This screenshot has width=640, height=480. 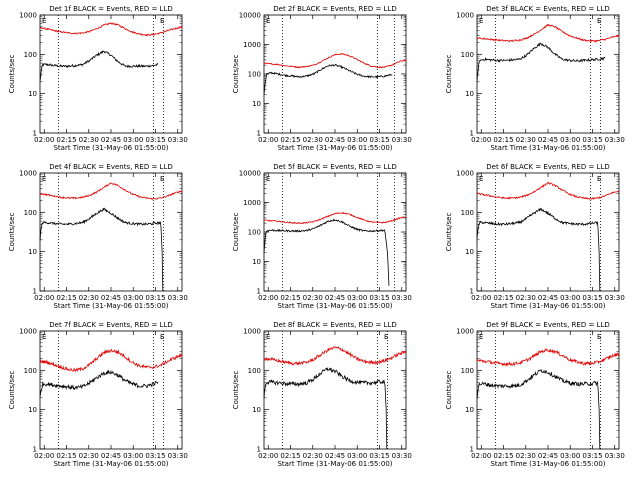 What do you see at coordinates (547, 325) in the screenshot?
I see `panel-title: Det 9f BLACK = Events, RED = LLD` at bounding box center [547, 325].